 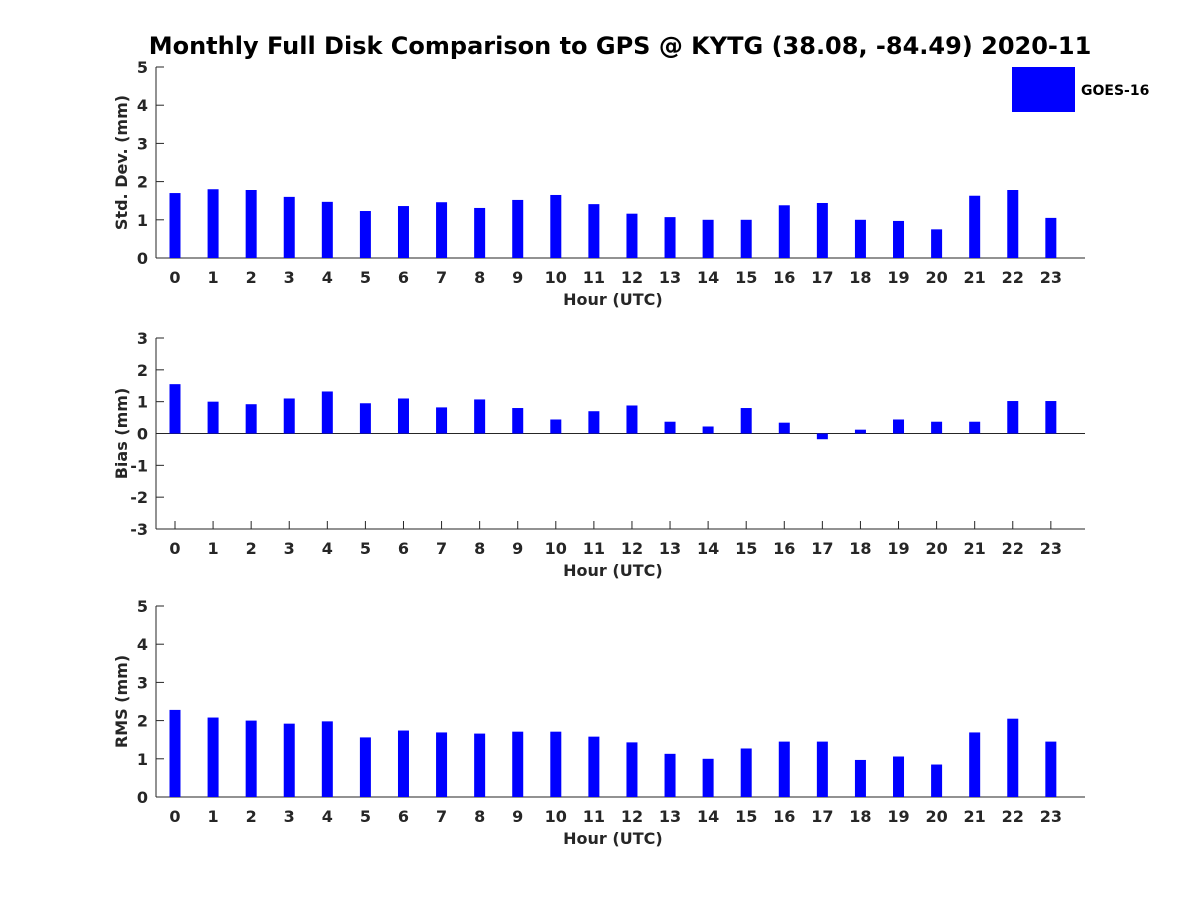 What do you see at coordinates (365, 816) in the screenshot?
I see `rms-xtick-label: 5` at bounding box center [365, 816].